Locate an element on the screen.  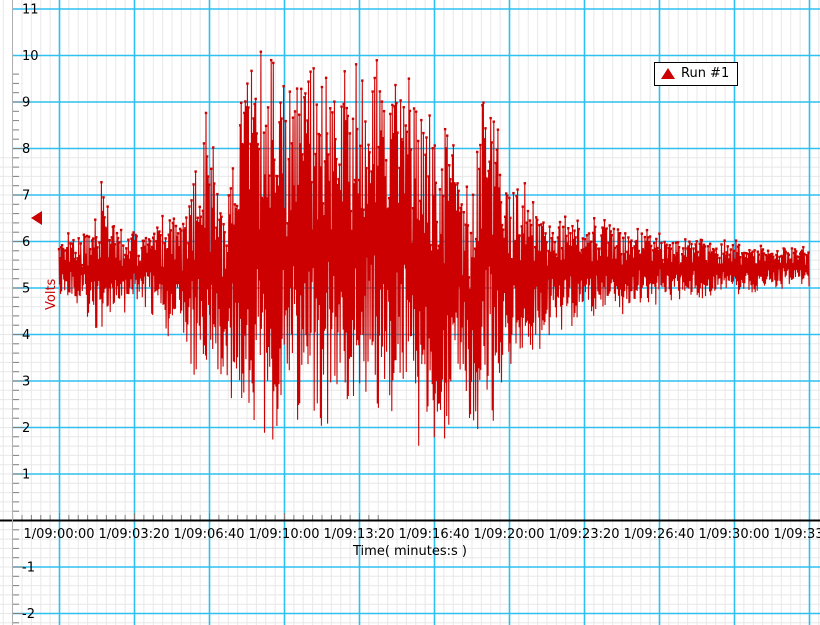
y-axis-title: Volts is located at coordinates (51, 294).